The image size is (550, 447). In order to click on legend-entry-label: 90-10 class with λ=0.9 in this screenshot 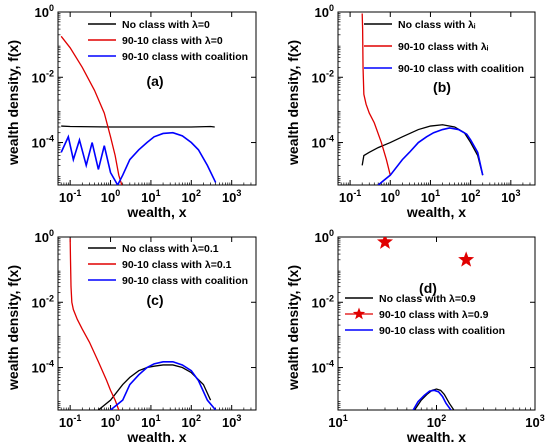, I will do `click(434, 315)`.